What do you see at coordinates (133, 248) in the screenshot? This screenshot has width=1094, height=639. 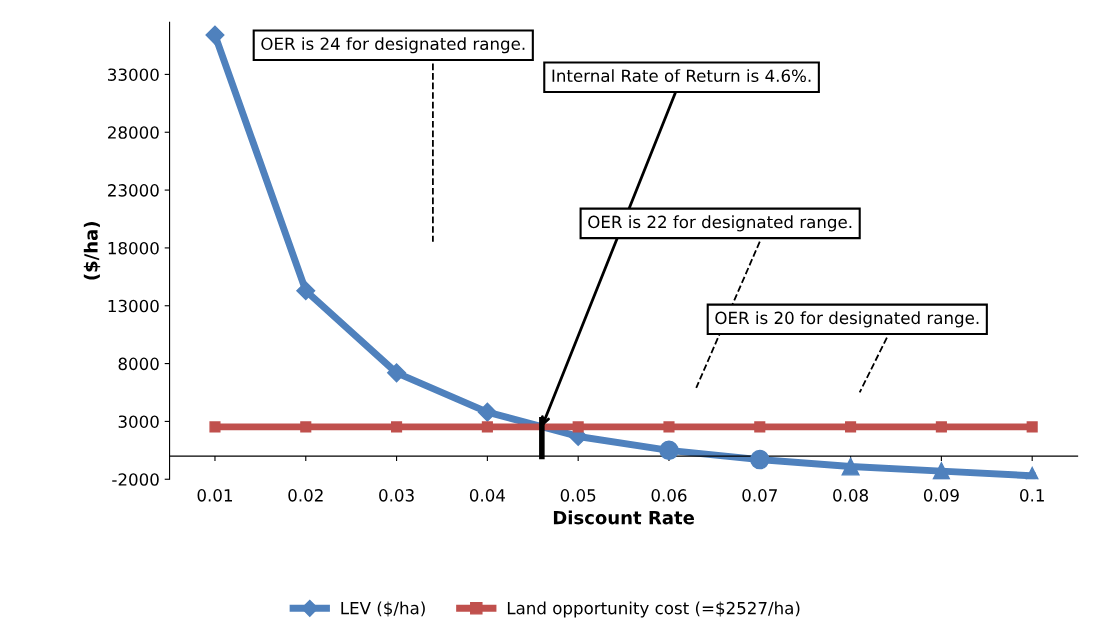 I see `y-tick-label: 18000` at bounding box center [133, 248].